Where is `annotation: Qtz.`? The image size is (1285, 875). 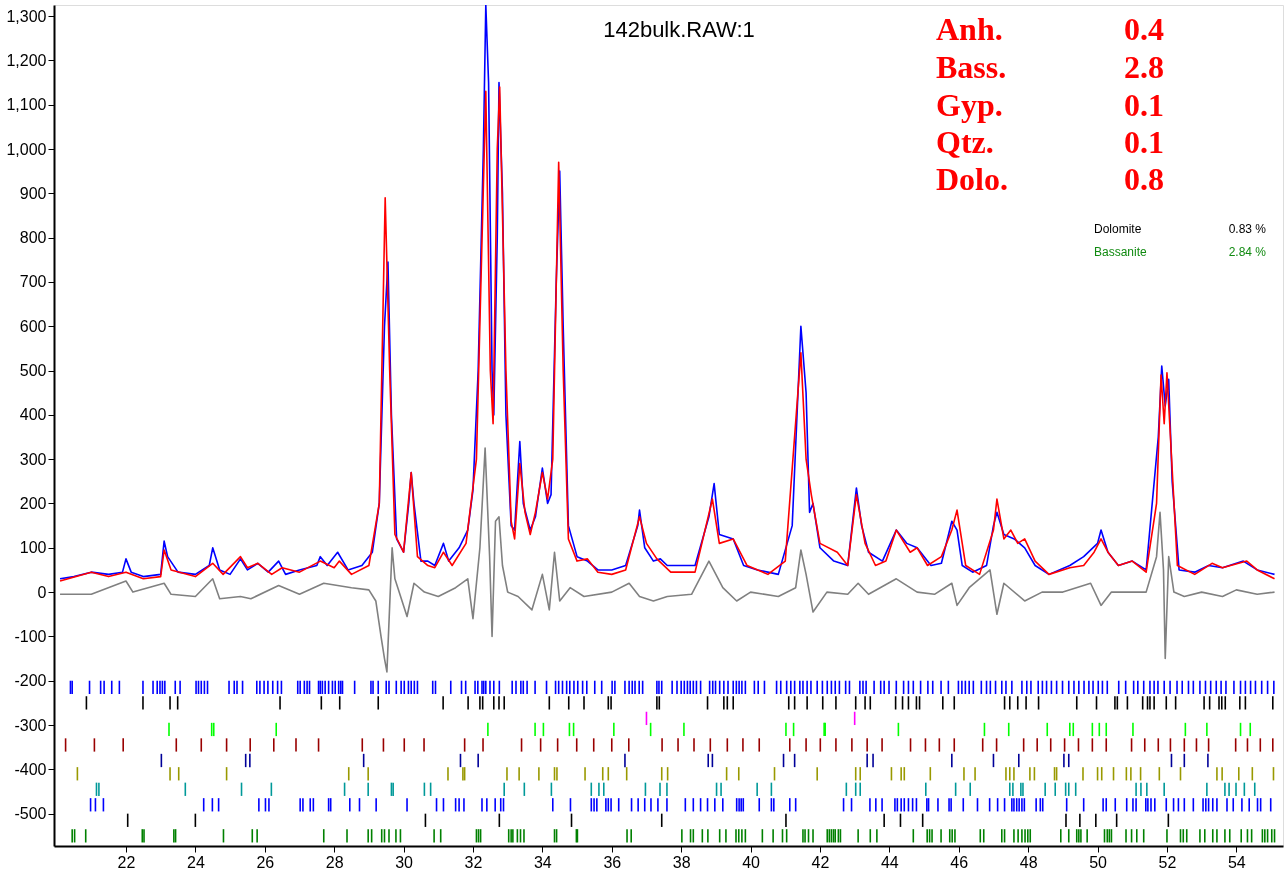
annotation: Qtz. is located at coordinates (965, 142).